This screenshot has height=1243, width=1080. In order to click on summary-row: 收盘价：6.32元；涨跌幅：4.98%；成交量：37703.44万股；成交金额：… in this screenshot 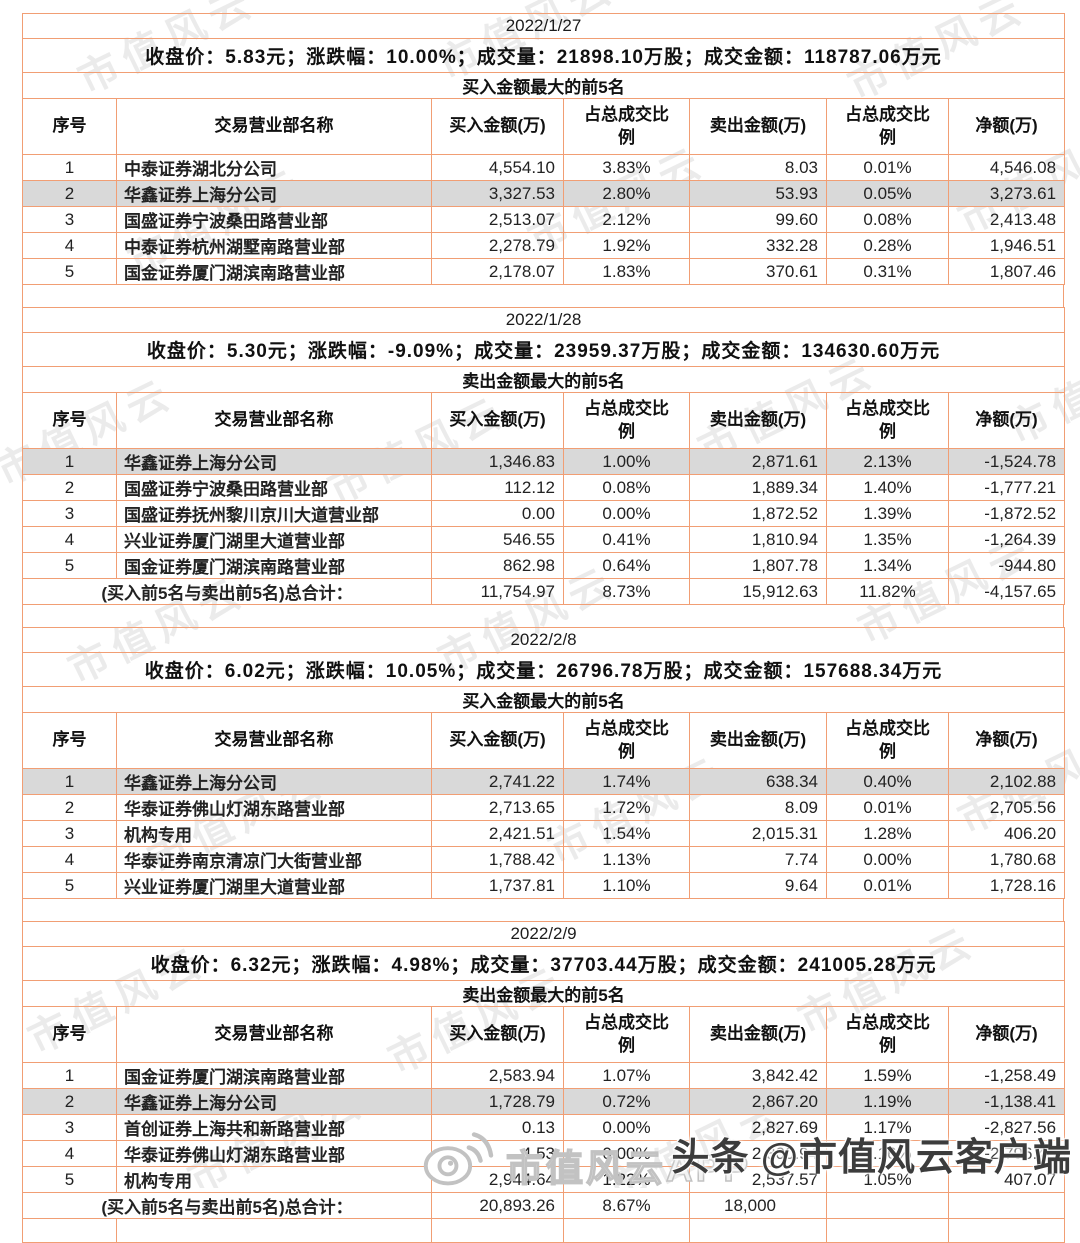, I will do `click(543, 963)`.